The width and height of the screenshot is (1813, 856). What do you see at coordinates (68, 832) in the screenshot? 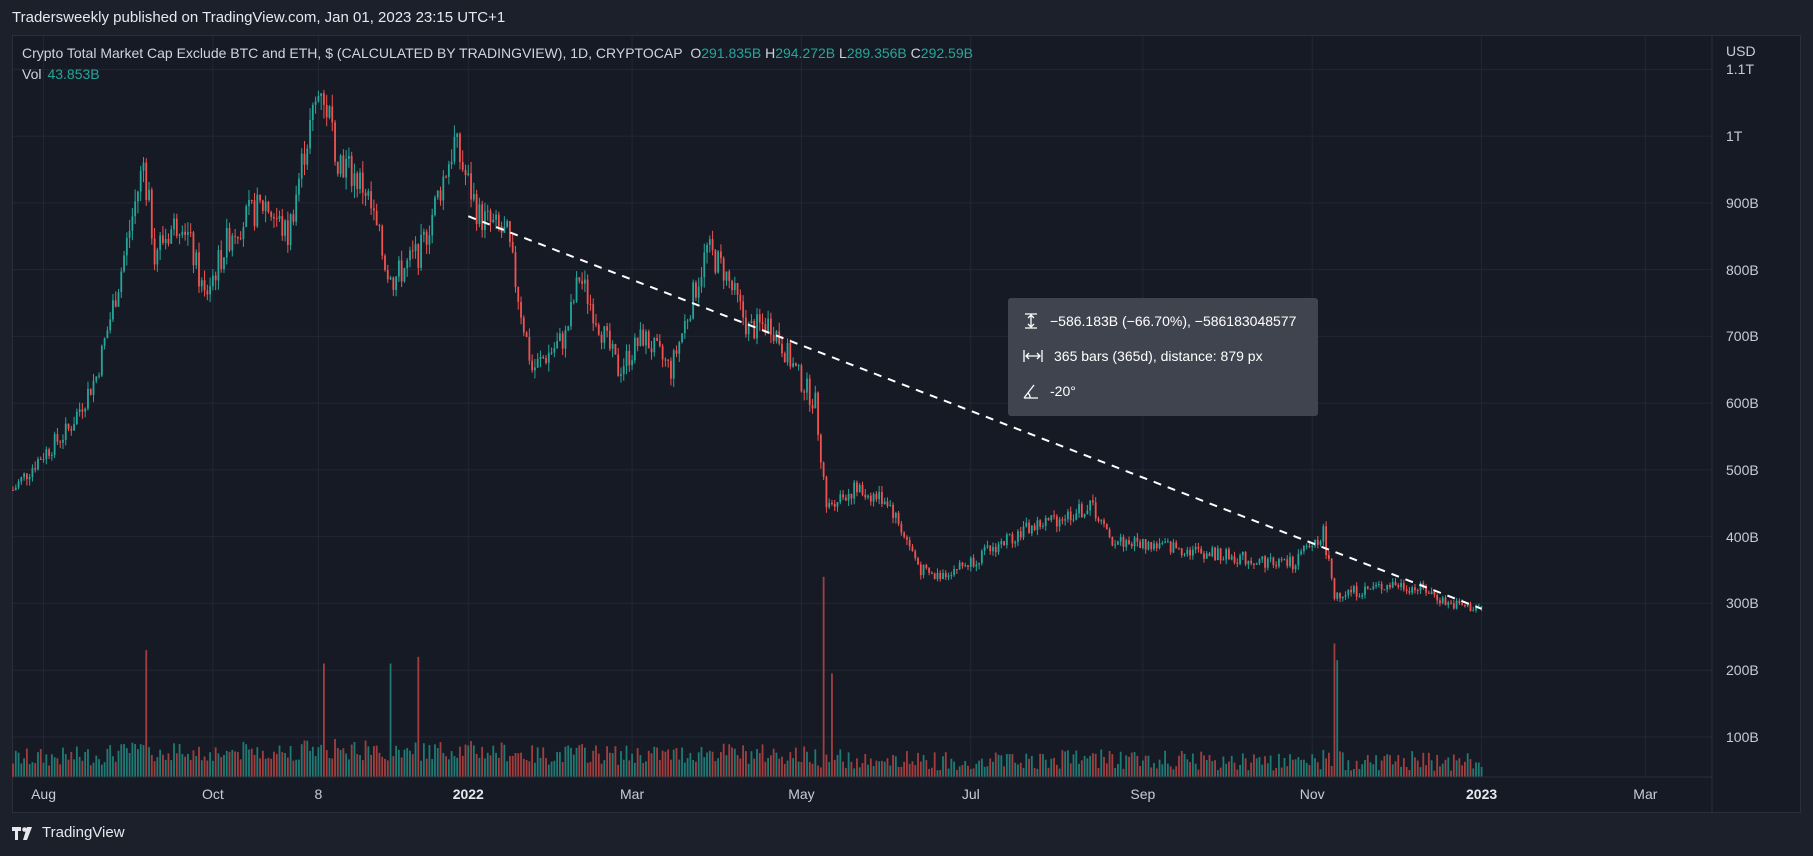
I see `tradingview-logo: TradingView` at bounding box center [68, 832].